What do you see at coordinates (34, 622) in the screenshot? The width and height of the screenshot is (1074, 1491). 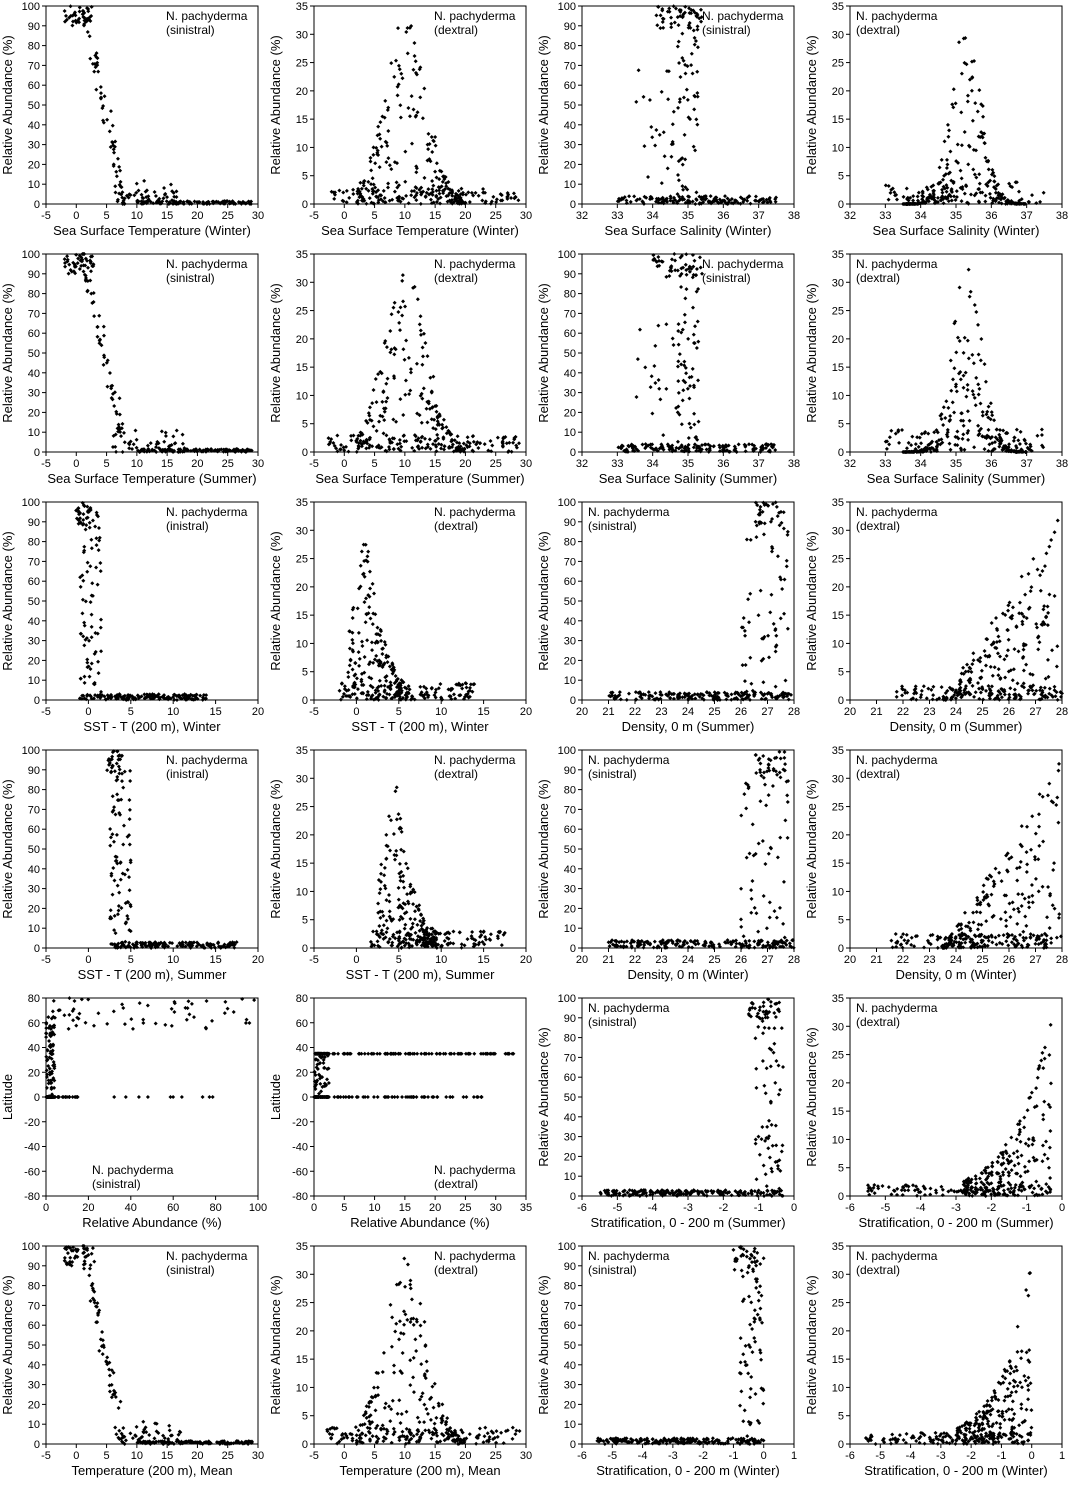 I see `y-tick-label: 40` at bounding box center [34, 622].